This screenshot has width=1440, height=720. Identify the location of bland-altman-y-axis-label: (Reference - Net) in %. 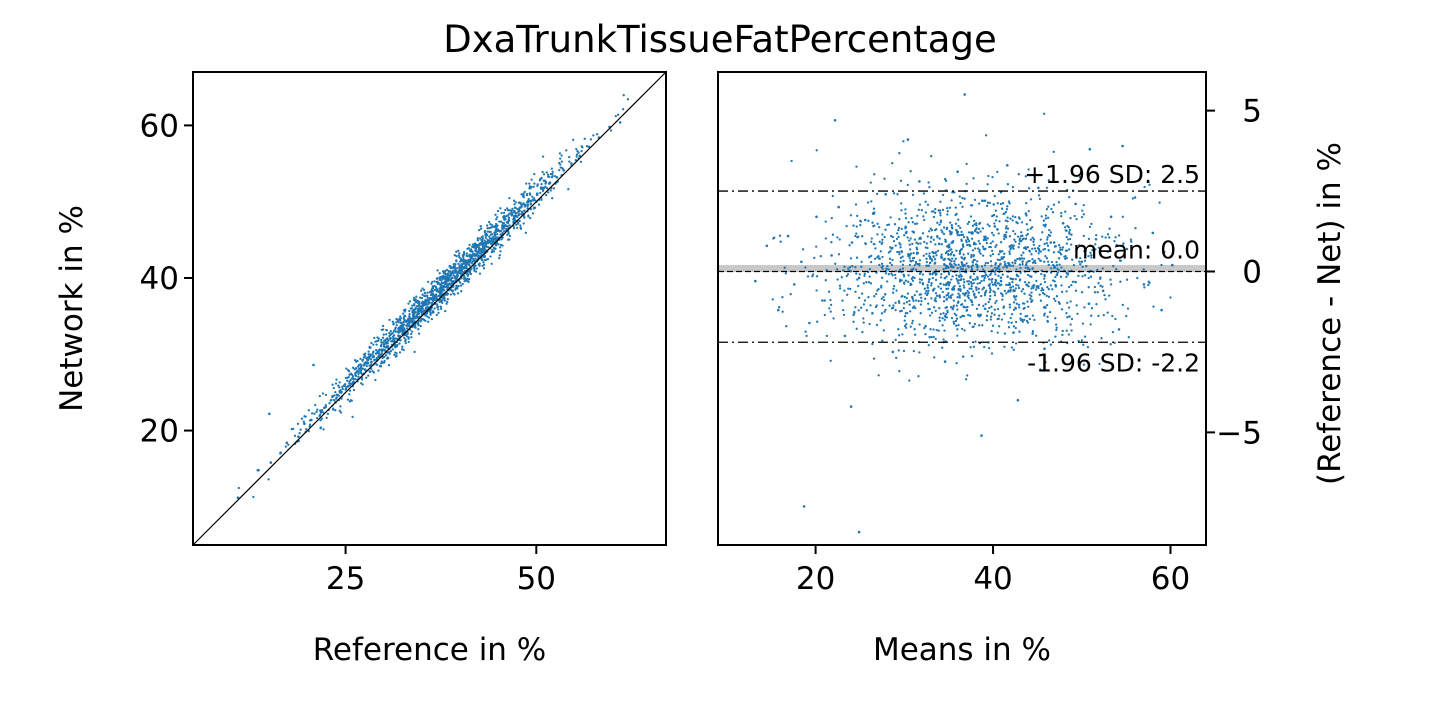
(1330, 313).